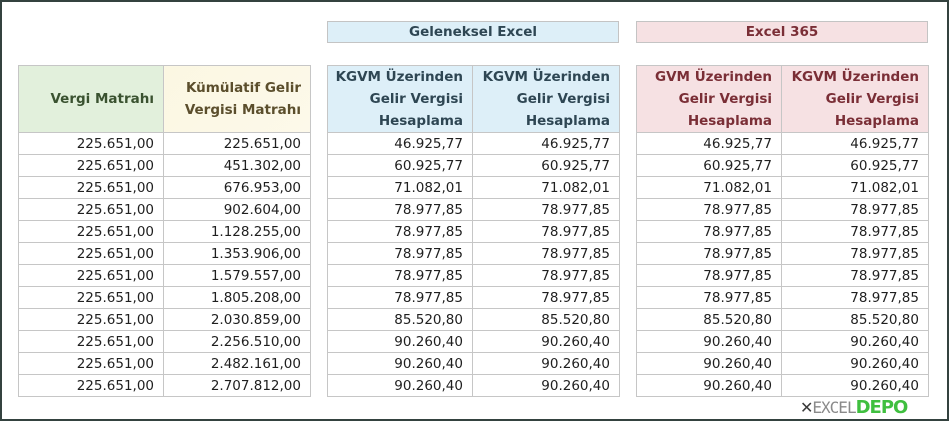  What do you see at coordinates (237, 231) in the screenshot?
I see `table-cell: 1.128.255,00` at bounding box center [237, 231].